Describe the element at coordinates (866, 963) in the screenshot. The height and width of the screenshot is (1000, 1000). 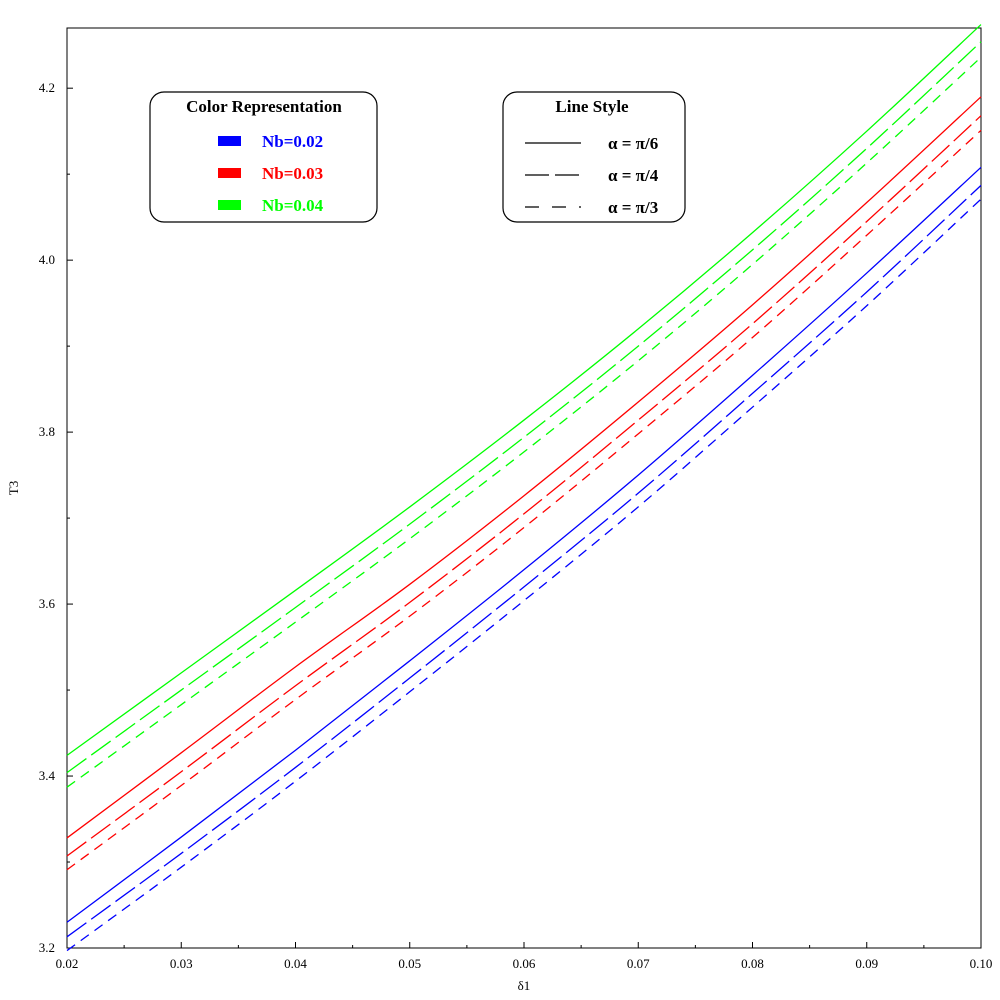
I see `x-tick-label: 0.09` at that location.